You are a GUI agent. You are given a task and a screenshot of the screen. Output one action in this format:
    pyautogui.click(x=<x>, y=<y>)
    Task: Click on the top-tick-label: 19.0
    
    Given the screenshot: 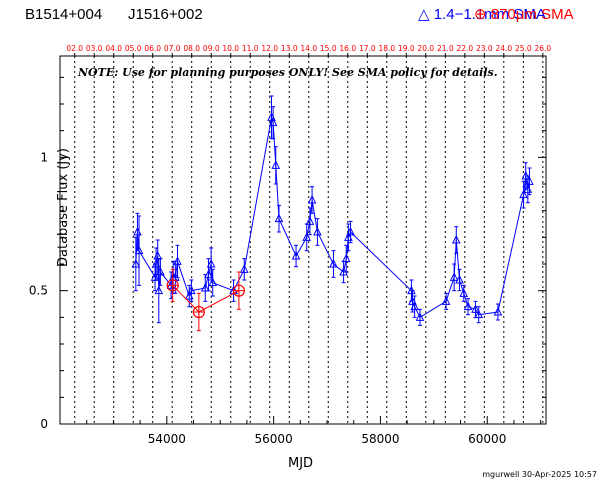 What is the action you would take?
    pyautogui.click(x=406, y=48)
    